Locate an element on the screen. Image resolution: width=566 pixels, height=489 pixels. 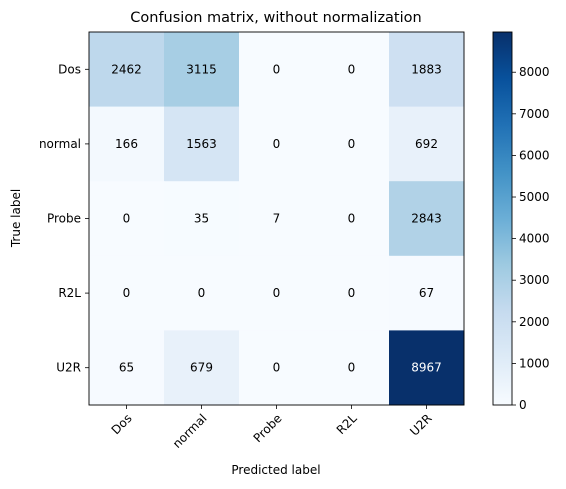
chart-title: Confusion matrix, without normalization is located at coordinates (275, 18).